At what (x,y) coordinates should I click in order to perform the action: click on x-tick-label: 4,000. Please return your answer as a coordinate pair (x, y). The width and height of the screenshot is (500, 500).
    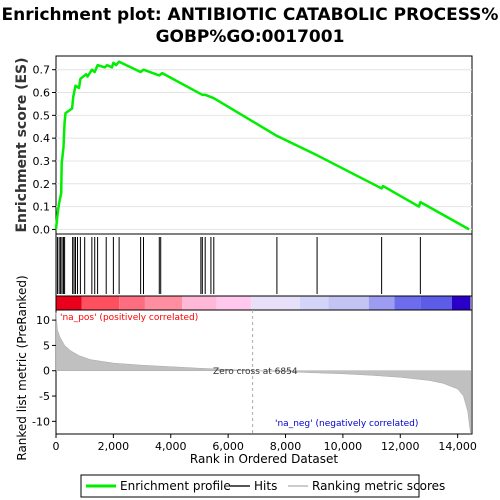
    Looking at the image, I should click on (171, 446).